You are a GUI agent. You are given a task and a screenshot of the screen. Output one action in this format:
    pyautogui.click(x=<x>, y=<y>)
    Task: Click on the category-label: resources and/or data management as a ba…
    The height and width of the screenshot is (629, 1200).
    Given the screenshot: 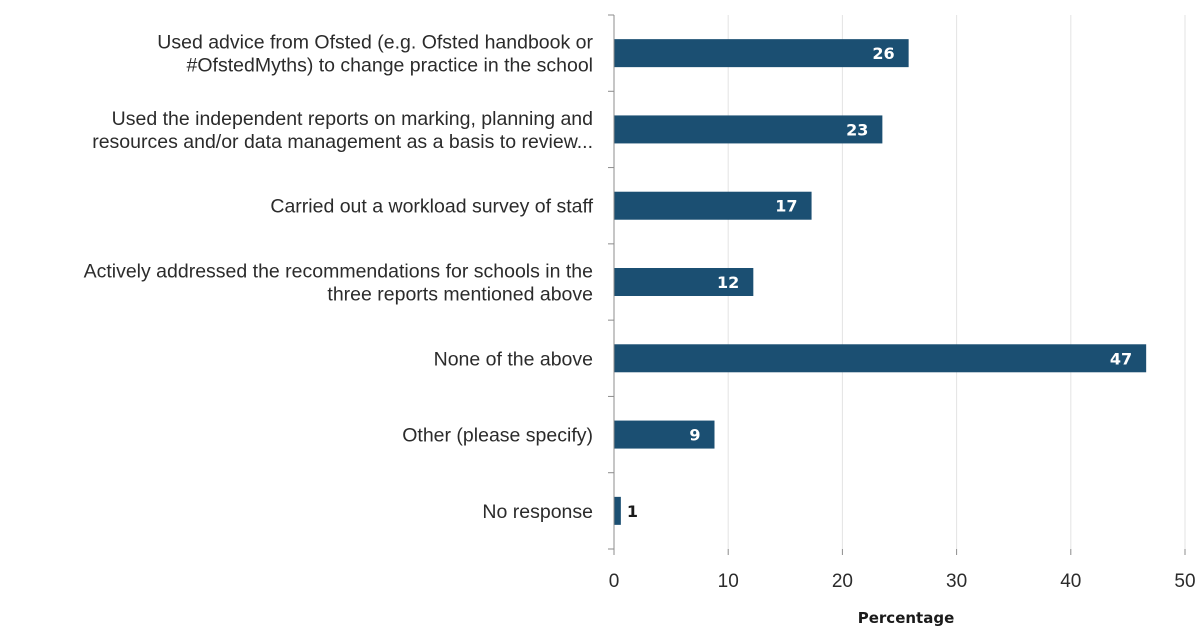 What is the action you would take?
    pyautogui.click(x=342, y=142)
    